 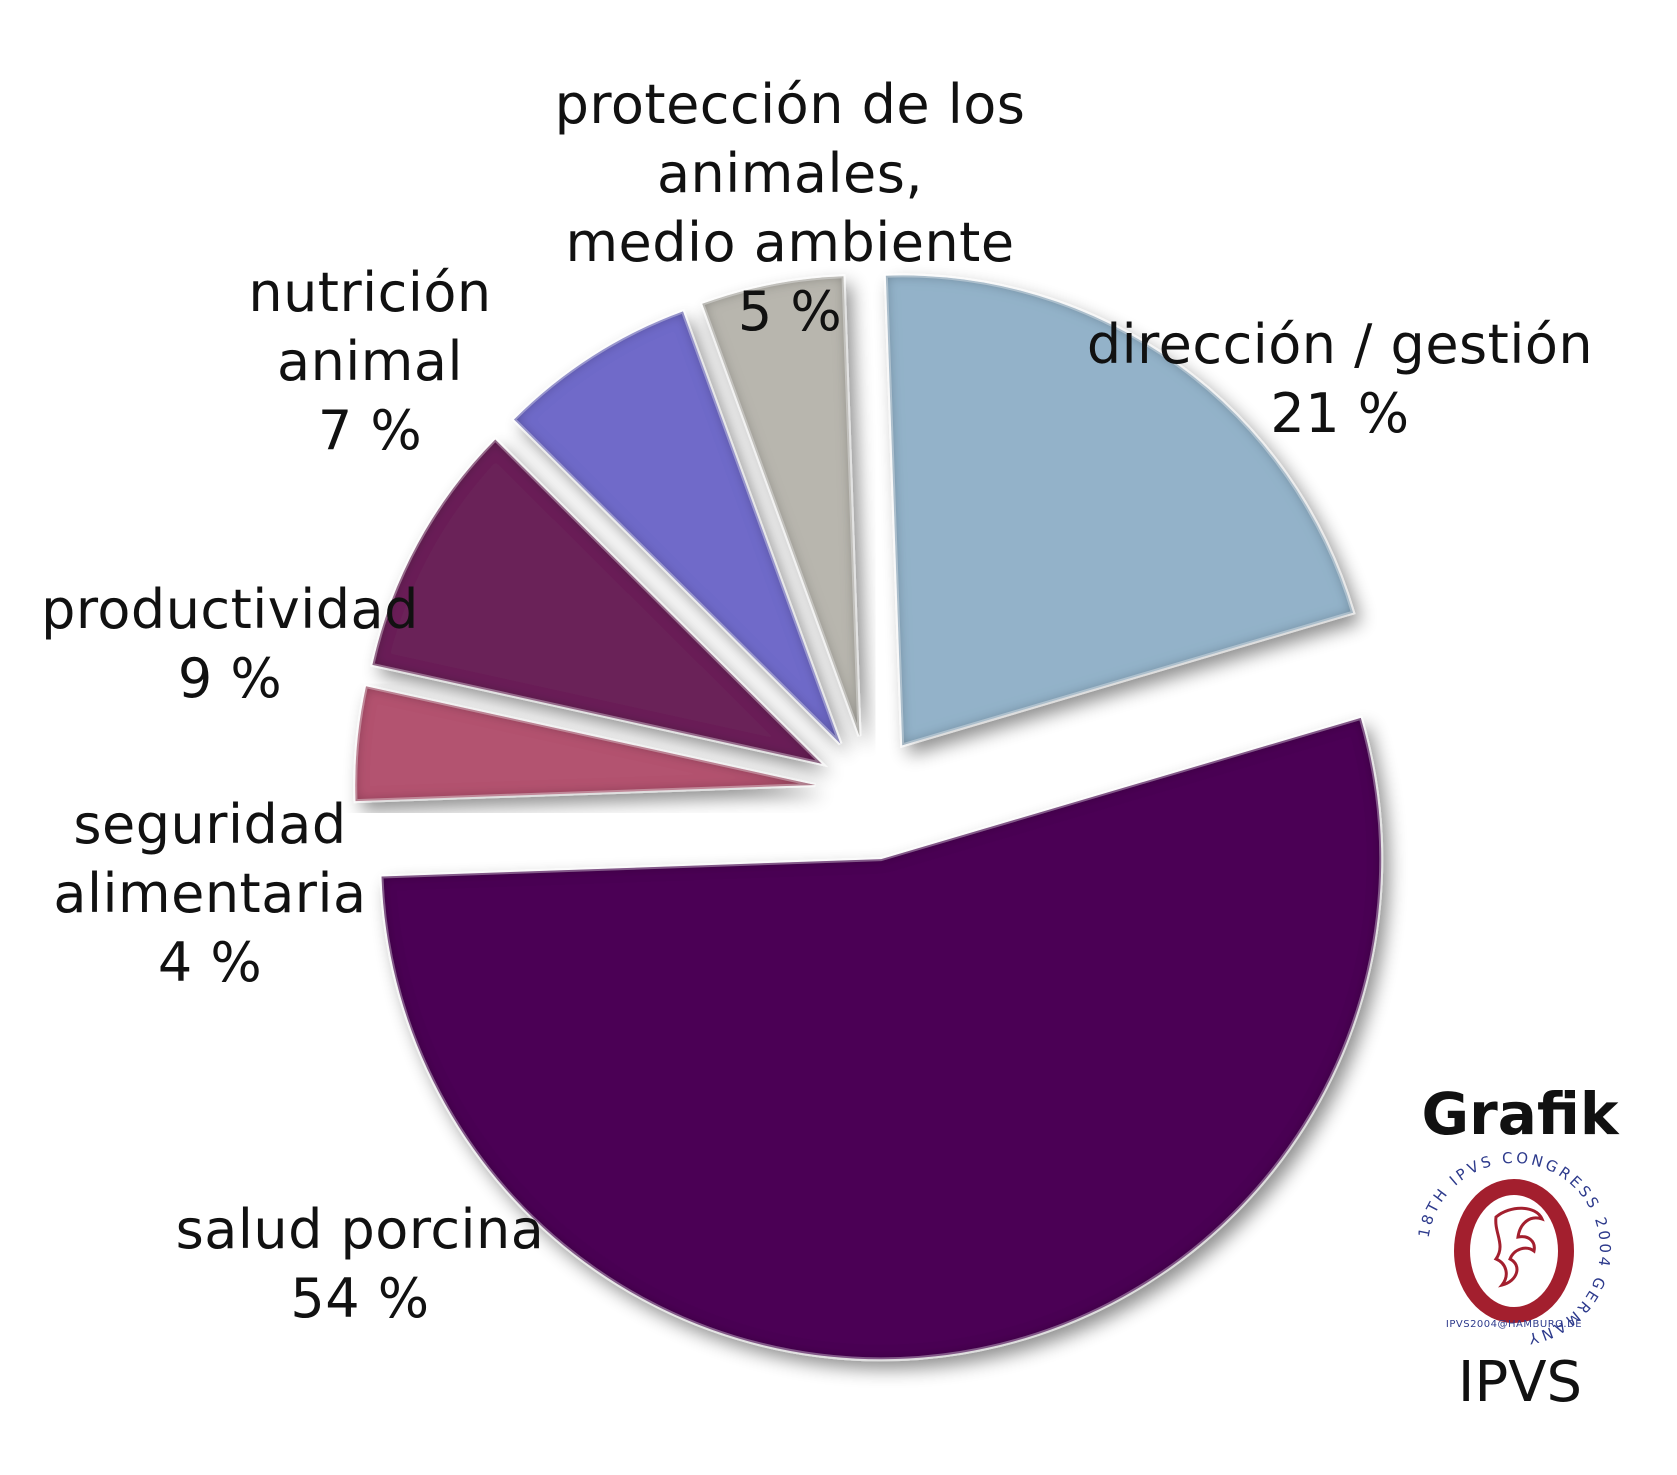 I want to click on slice-proteccion-shape, so click(x=781, y=506).